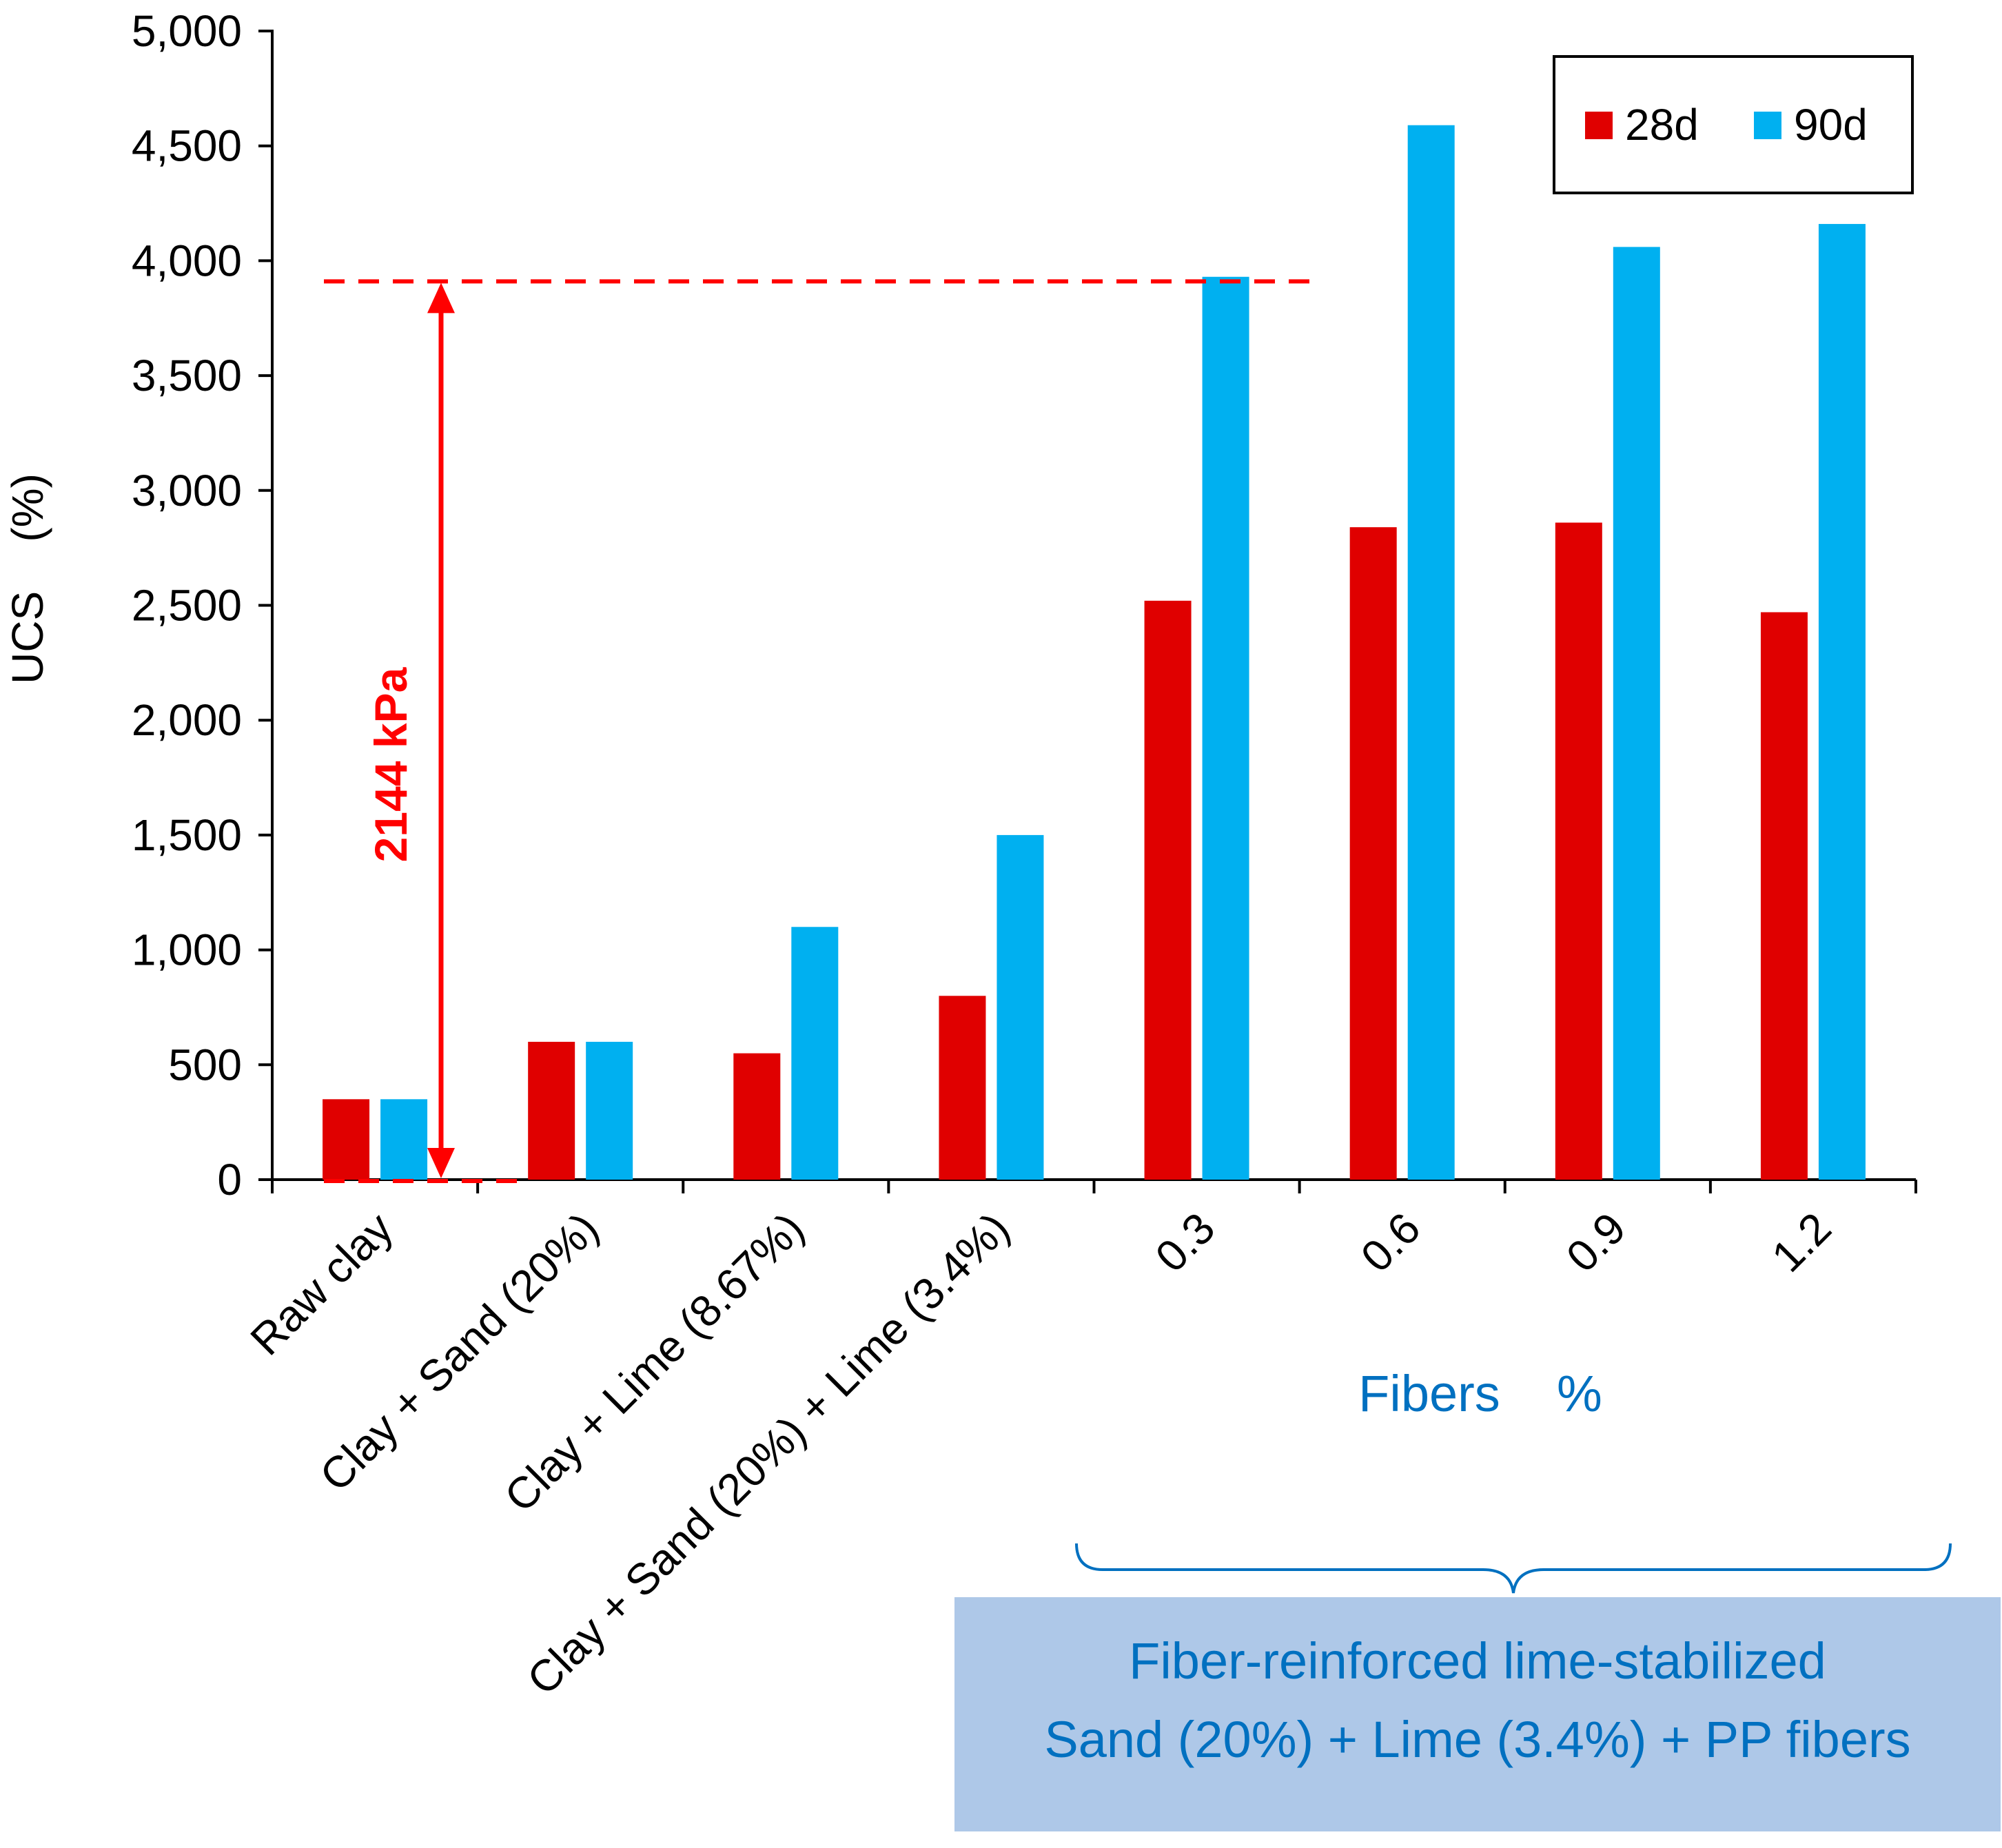 The height and width of the screenshot is (1848, 2002). Describe the element at coordinates (1480, 1393) in the screenshot. I see `x-axis-label: Fibers %` at that location.